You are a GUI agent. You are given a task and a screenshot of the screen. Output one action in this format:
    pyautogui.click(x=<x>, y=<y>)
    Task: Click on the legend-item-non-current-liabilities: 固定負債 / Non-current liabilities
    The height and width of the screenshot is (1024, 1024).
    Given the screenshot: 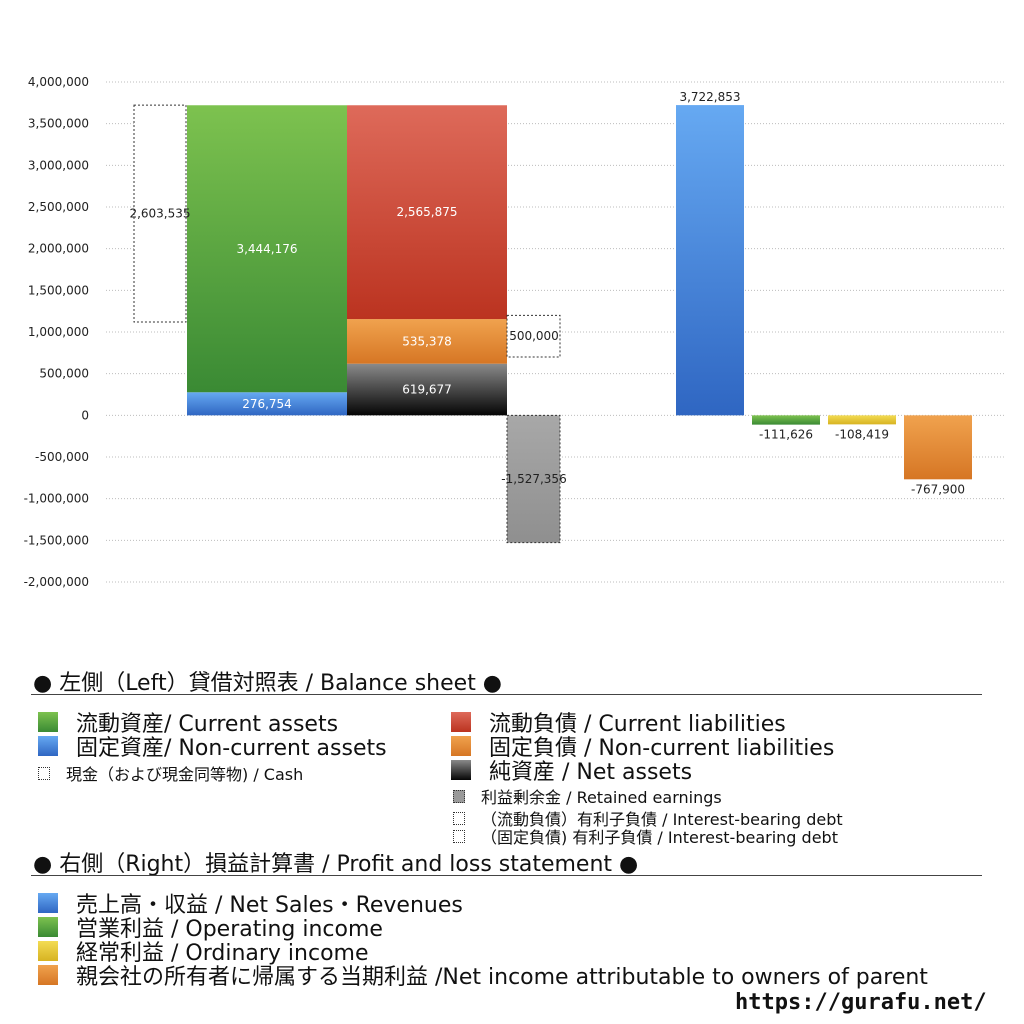 What is the action you would take?
    pyautogui.click(x=642, y=746)
    